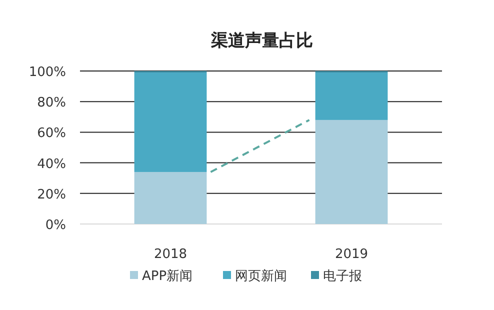 The image size is (494, 310). Describe the element at coordinates (351, 254) in the screenshot. I see `x-tick-label: 2019` at that location.